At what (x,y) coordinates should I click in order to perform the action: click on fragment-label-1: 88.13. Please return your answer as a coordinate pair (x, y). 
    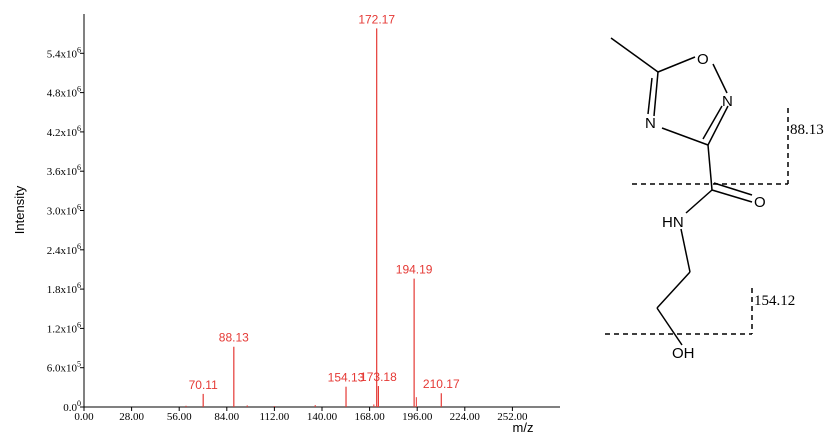
    Looking at the image, I should click on (807, 130).